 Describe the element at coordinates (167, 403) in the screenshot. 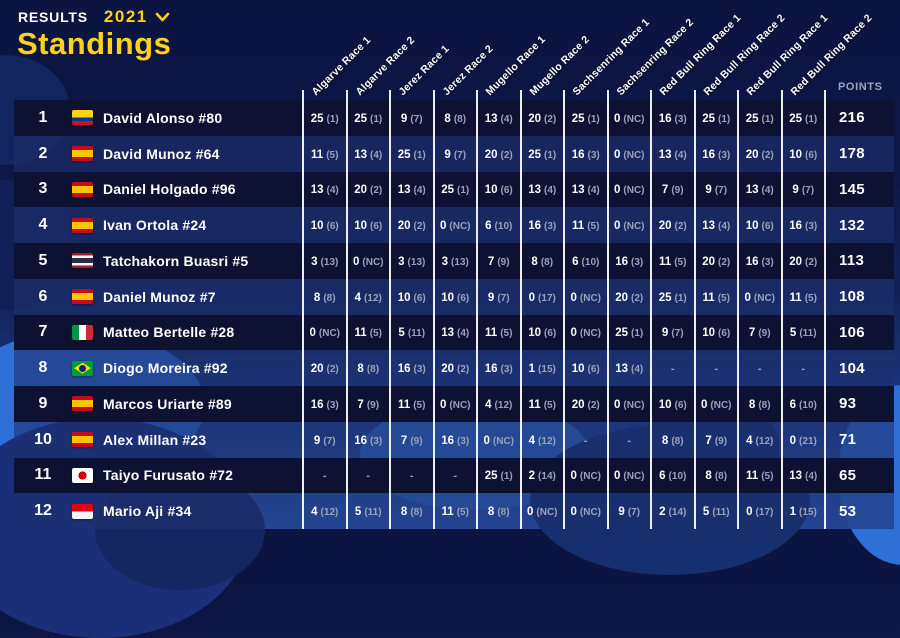

I see `rider-name: Marcos Uriarte #89` at that location.